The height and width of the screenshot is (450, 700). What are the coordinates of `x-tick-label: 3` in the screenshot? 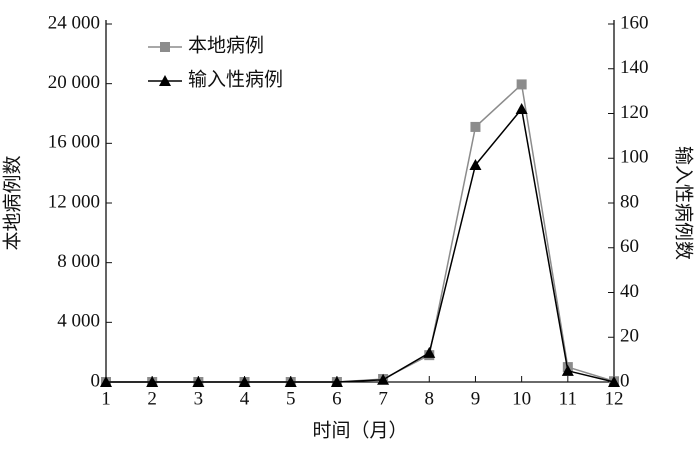 It's located at (199, 398).